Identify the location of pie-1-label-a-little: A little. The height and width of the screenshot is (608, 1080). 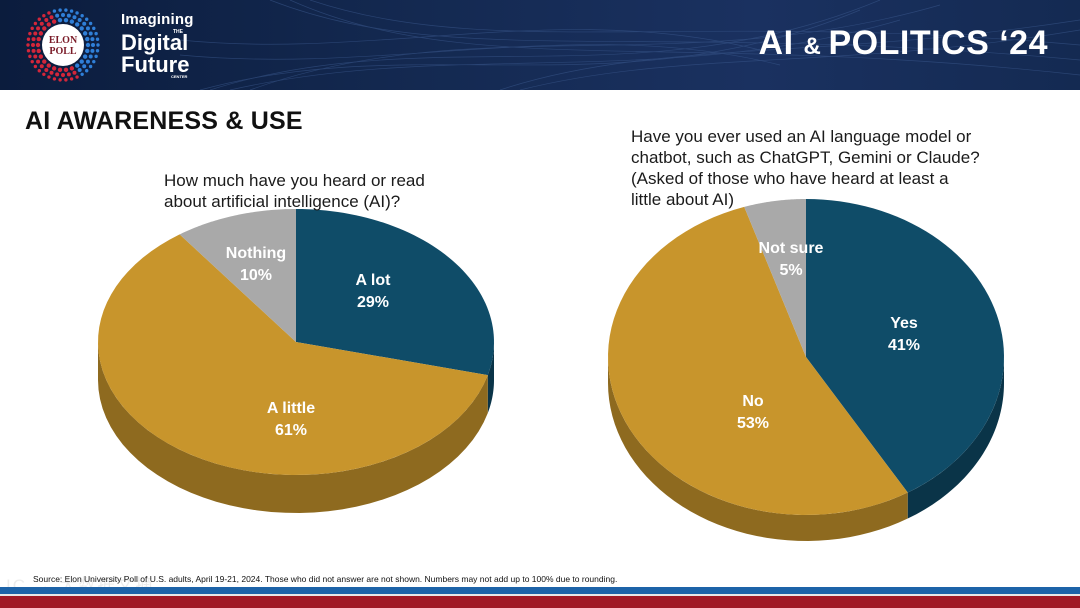
(291, 408).